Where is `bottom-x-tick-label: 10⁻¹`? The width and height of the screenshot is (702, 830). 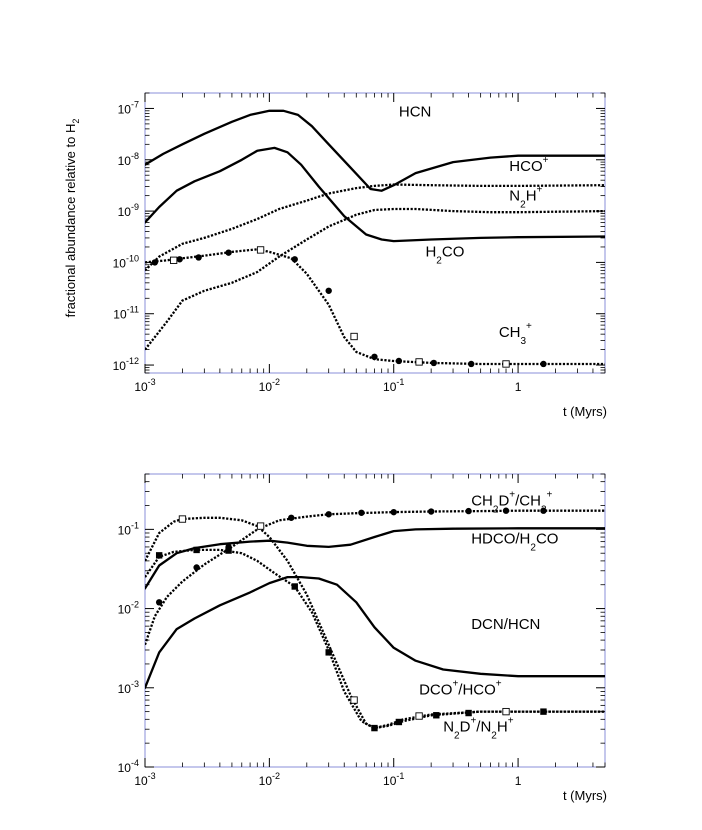
bottom-x-tick-label: 10⁻¹ is located at coordinates (393, 779).